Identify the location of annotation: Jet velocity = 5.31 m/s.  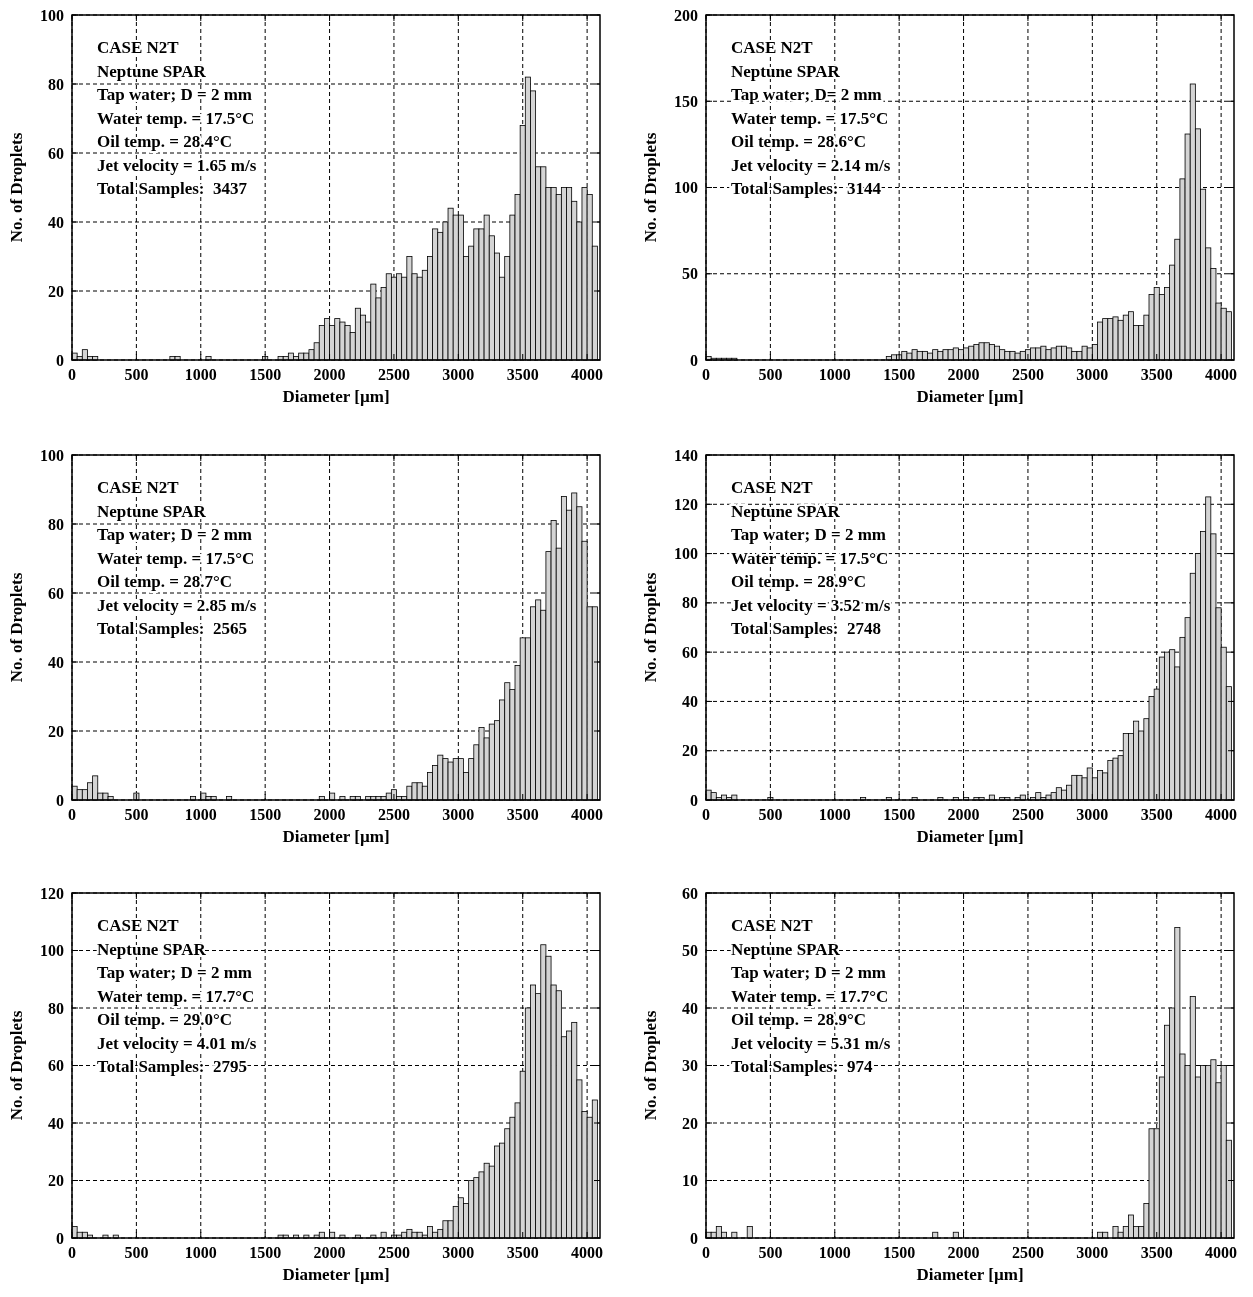
(811, 1043).